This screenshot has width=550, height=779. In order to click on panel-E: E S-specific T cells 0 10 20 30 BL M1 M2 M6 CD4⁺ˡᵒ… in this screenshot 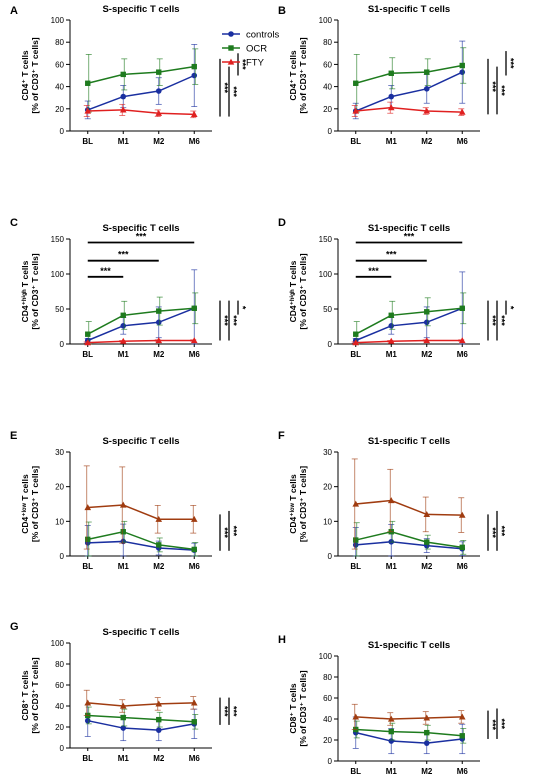, I will do `click(124, 500)`.